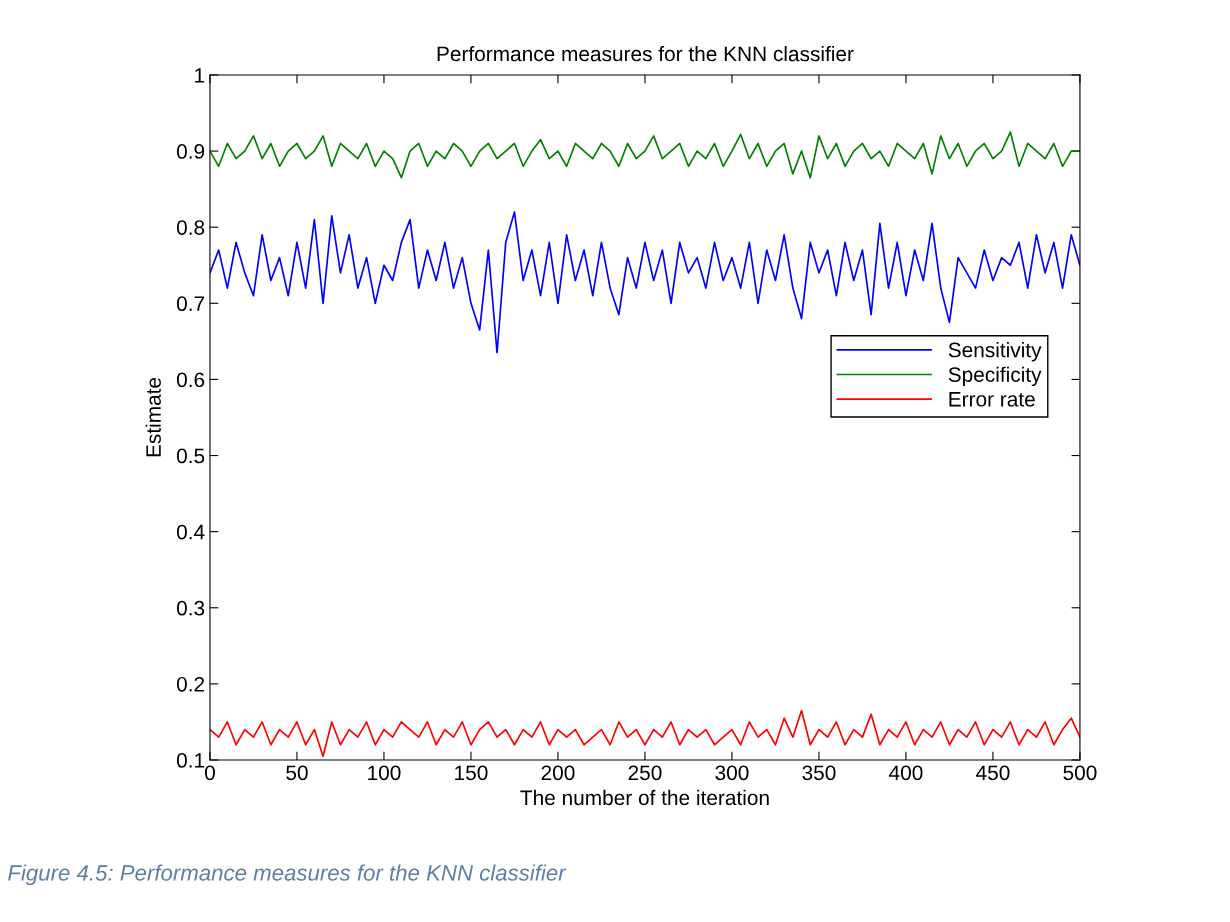  Describe the element at coordinates (190, 760) in the screenshot. I see `y-tick-label: 0.1` at that location.